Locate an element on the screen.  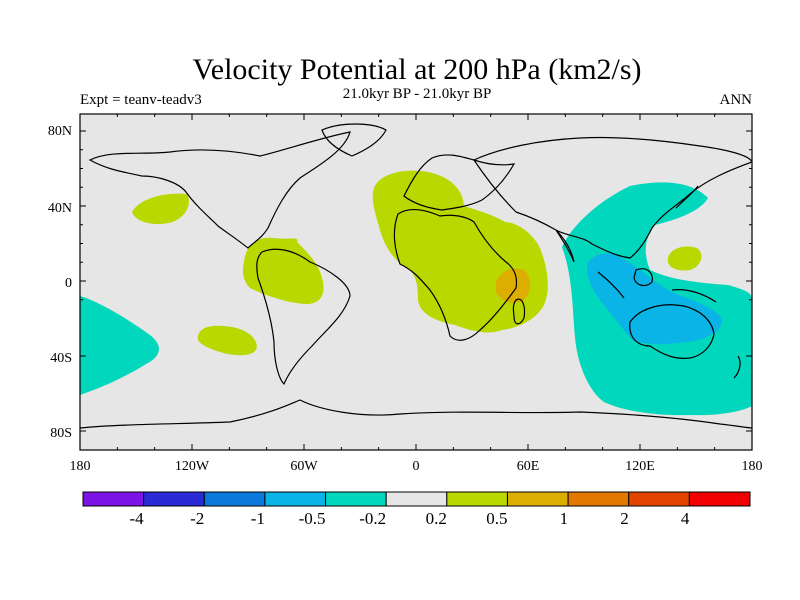
coastline-madagascar is located at coordinates (519, 311).